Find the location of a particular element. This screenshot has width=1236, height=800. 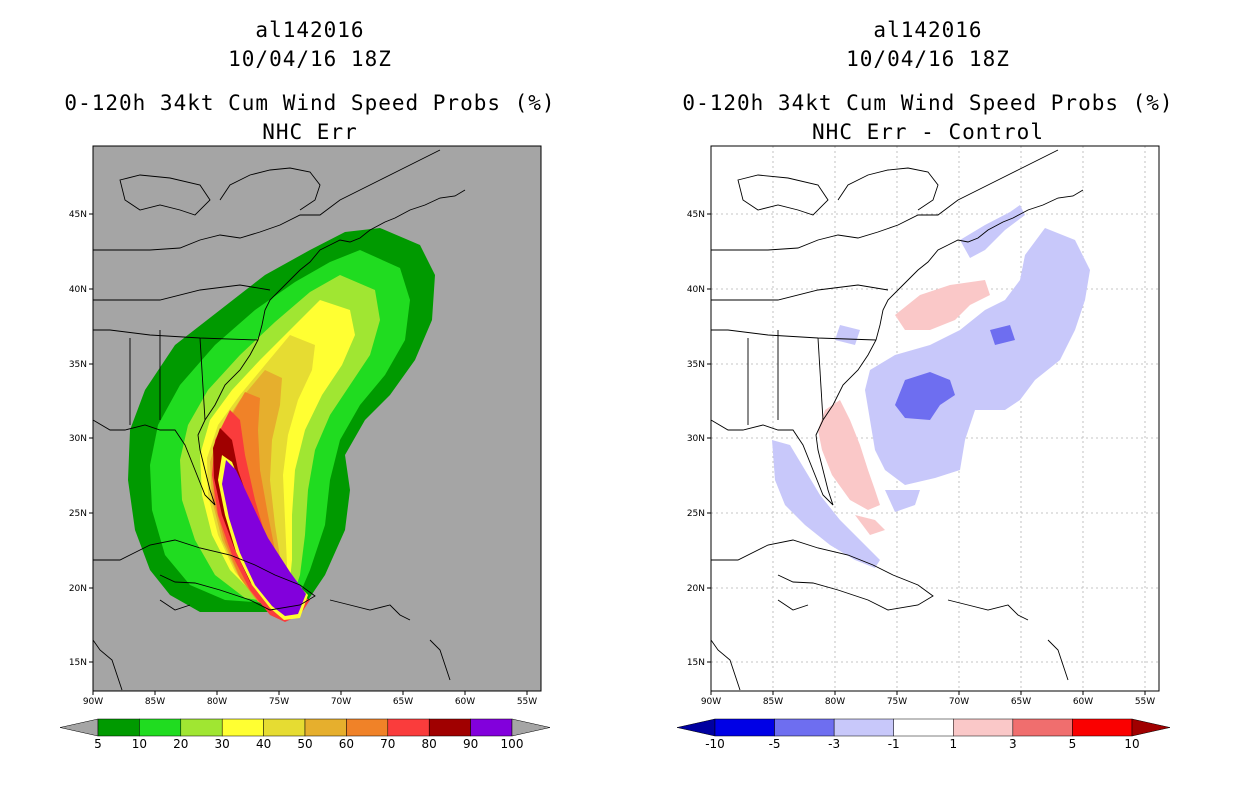

left-colorbar-label: 60 is located at coordinates (346, 744).